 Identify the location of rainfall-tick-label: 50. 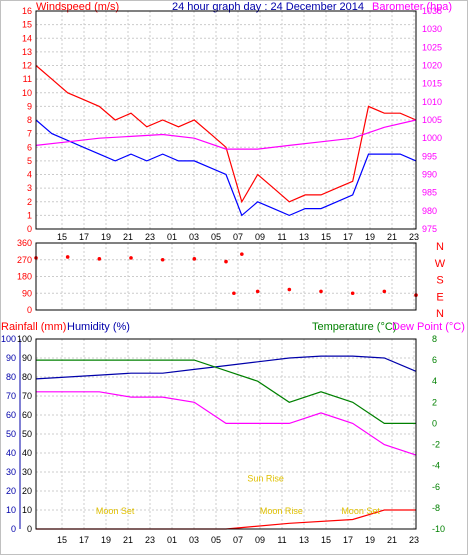
(11, 434).